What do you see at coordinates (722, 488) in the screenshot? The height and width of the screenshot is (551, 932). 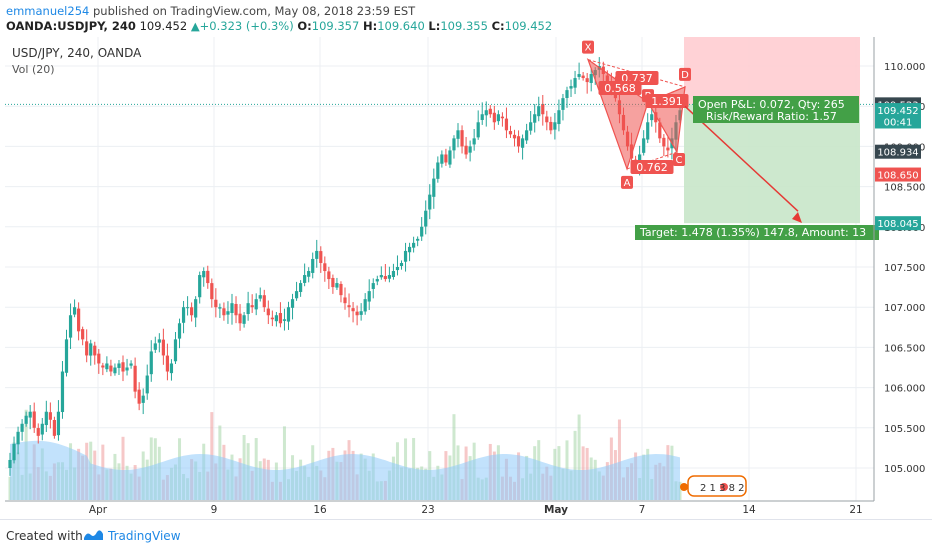 I see `event-count-label: 2 1 3 8 2` at bounding box center [722, 488].